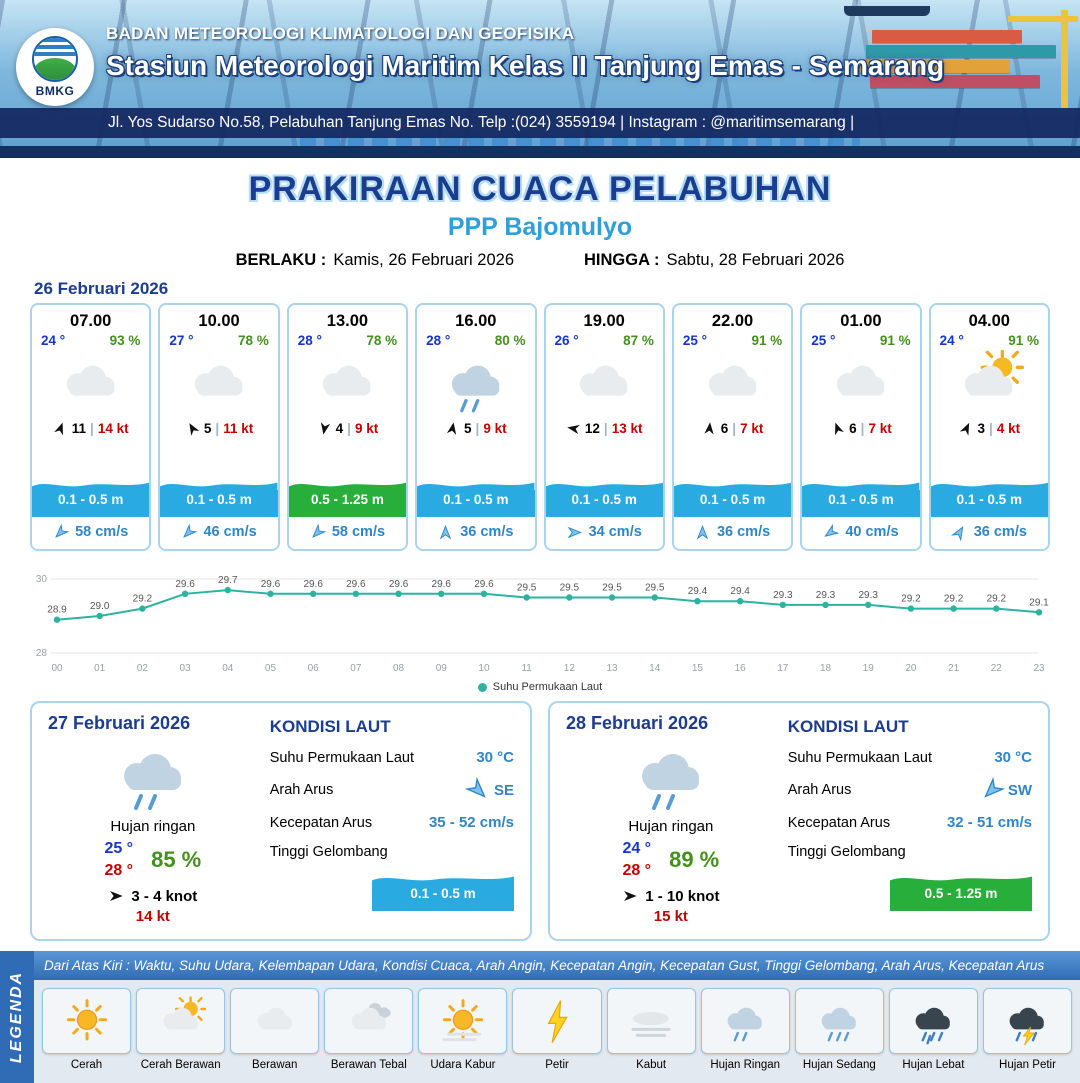  Describe the element at coordinates (347, 321) in the screenshot. I see `time-label: 13.00` at that location.